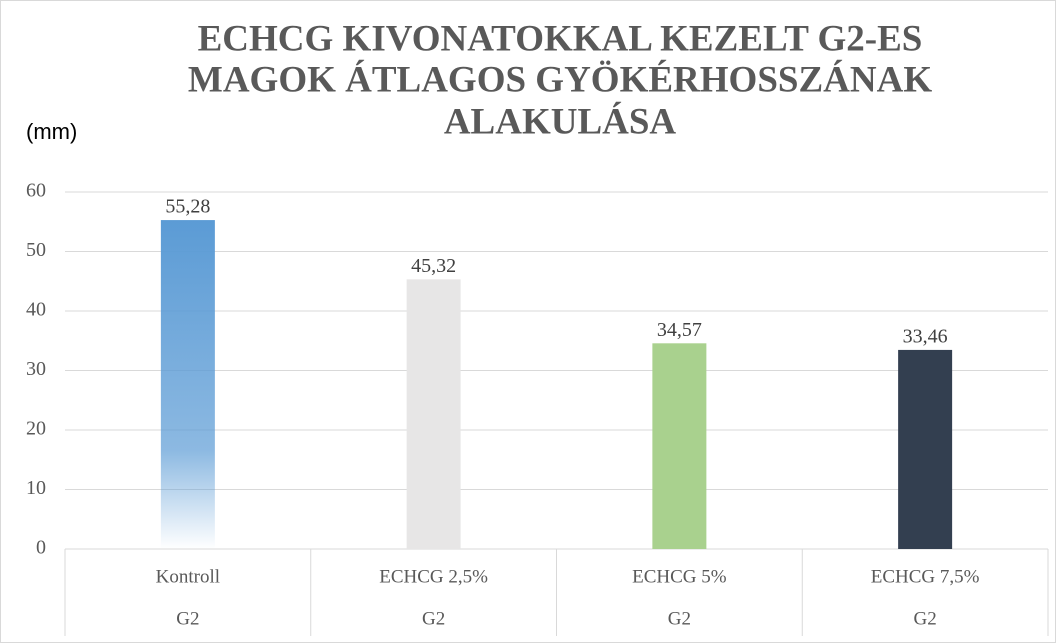  Describe the element at coordinates (679, 330) in the screenshot. I see `data-label: 34,57` at that location.